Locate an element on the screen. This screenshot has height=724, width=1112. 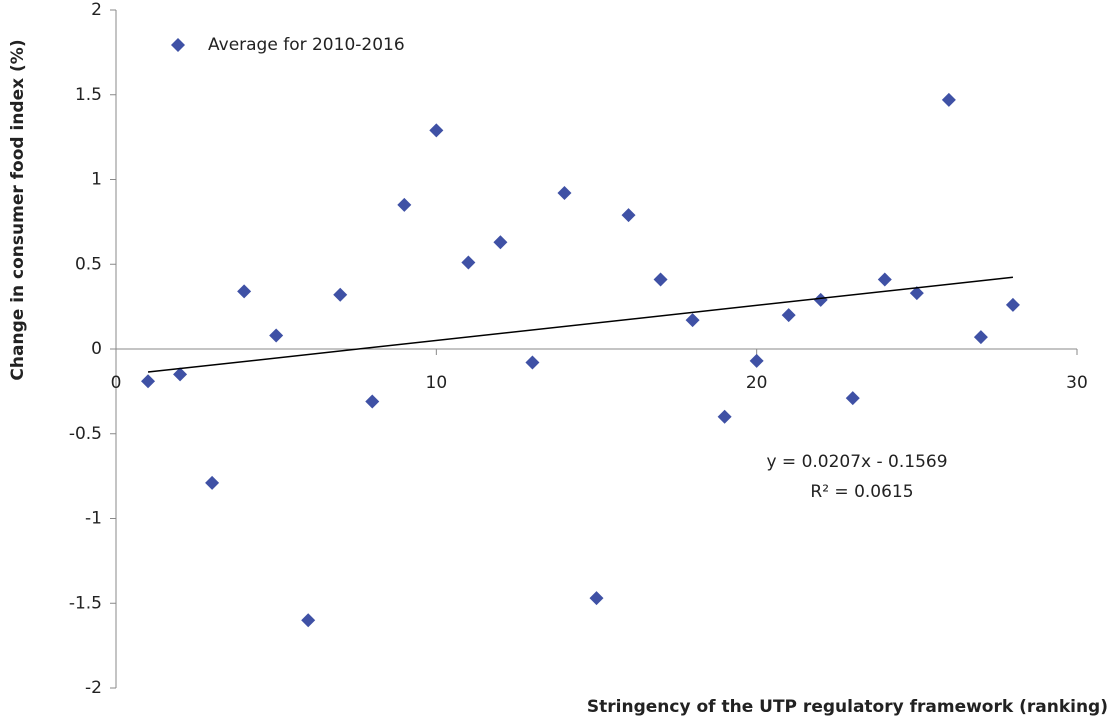
x-tick-label: 0 is located at coordinates (116, 383).